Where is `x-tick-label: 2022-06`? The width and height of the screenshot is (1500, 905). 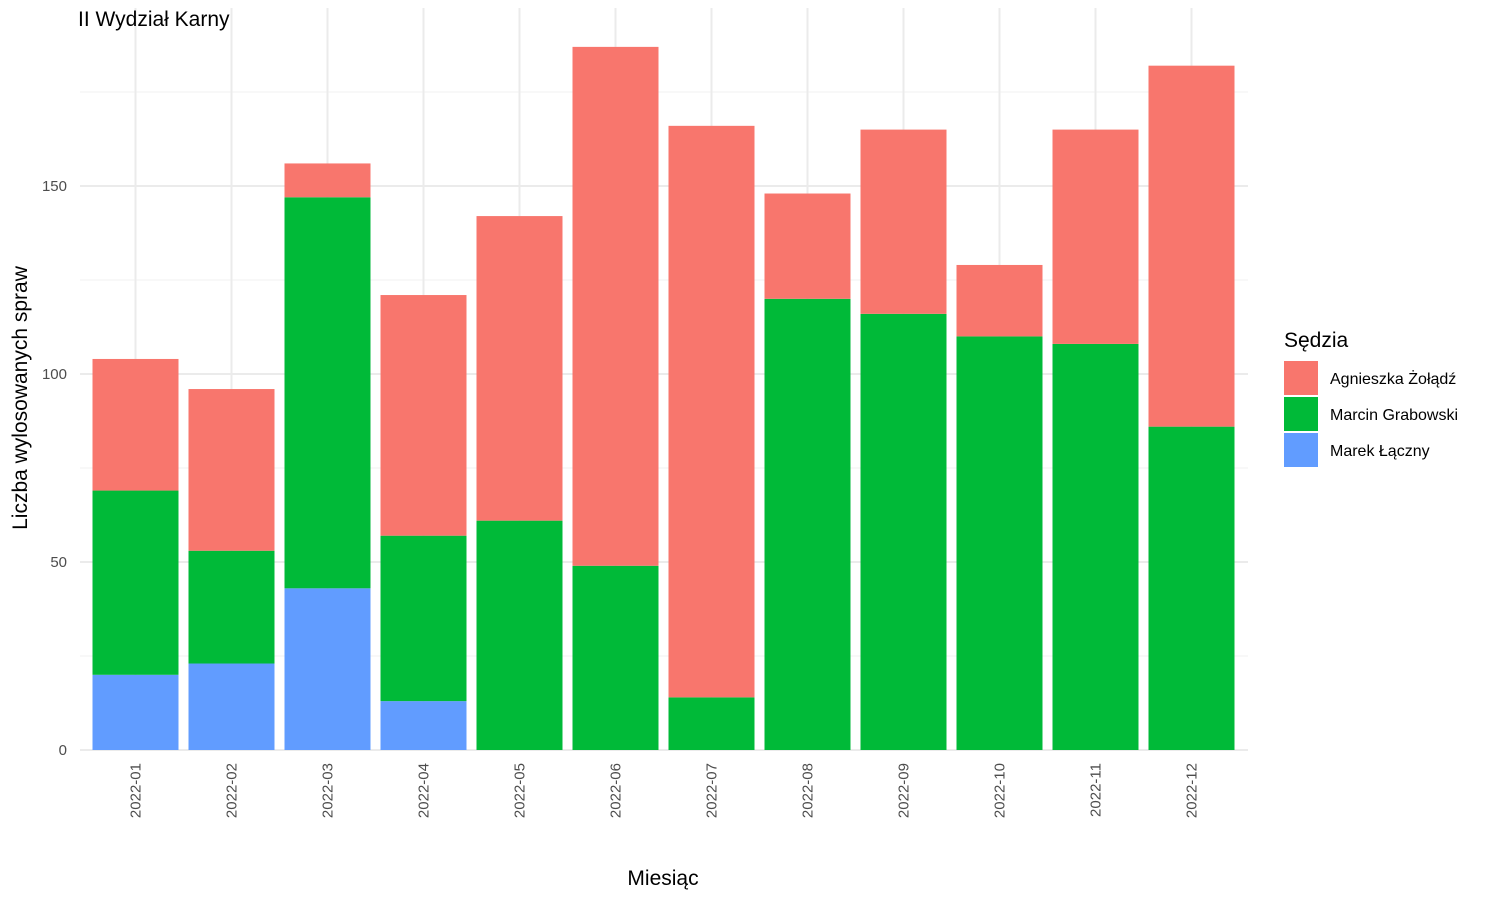
x-tick-label: 2022-06 is located at coordinates (616, 790).